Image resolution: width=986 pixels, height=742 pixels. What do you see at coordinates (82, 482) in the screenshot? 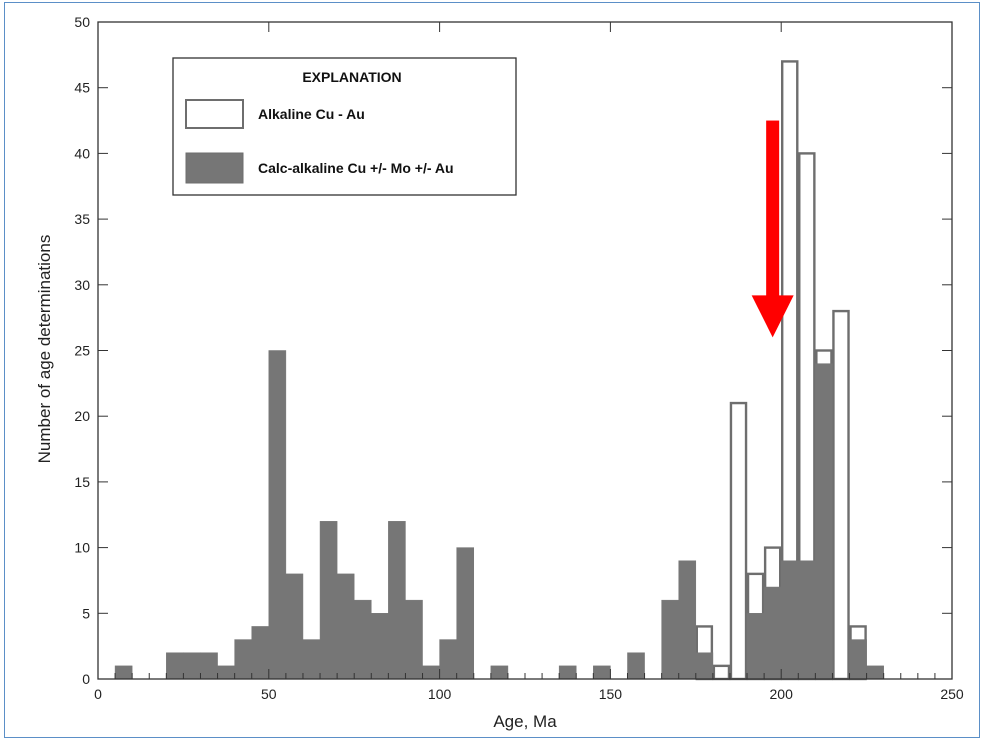
I see `y-tick-label: 15` at bounding box center [82, 482].